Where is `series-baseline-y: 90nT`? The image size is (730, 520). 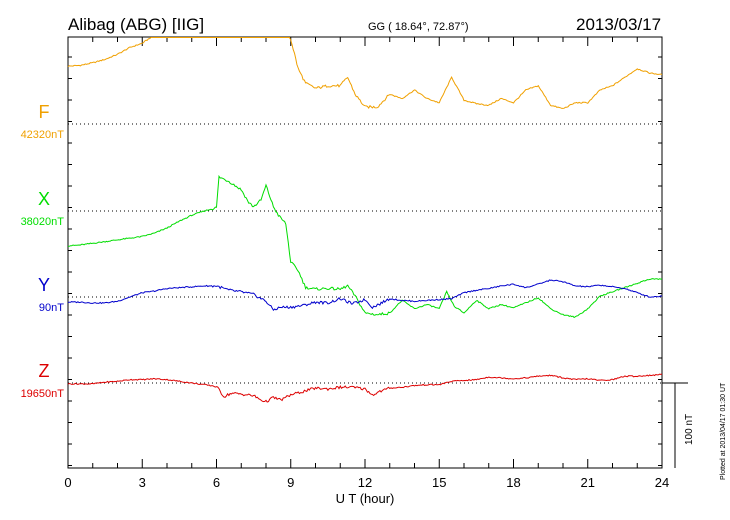 series-baseline-y: 90nT is located at coordinates (51, 308).